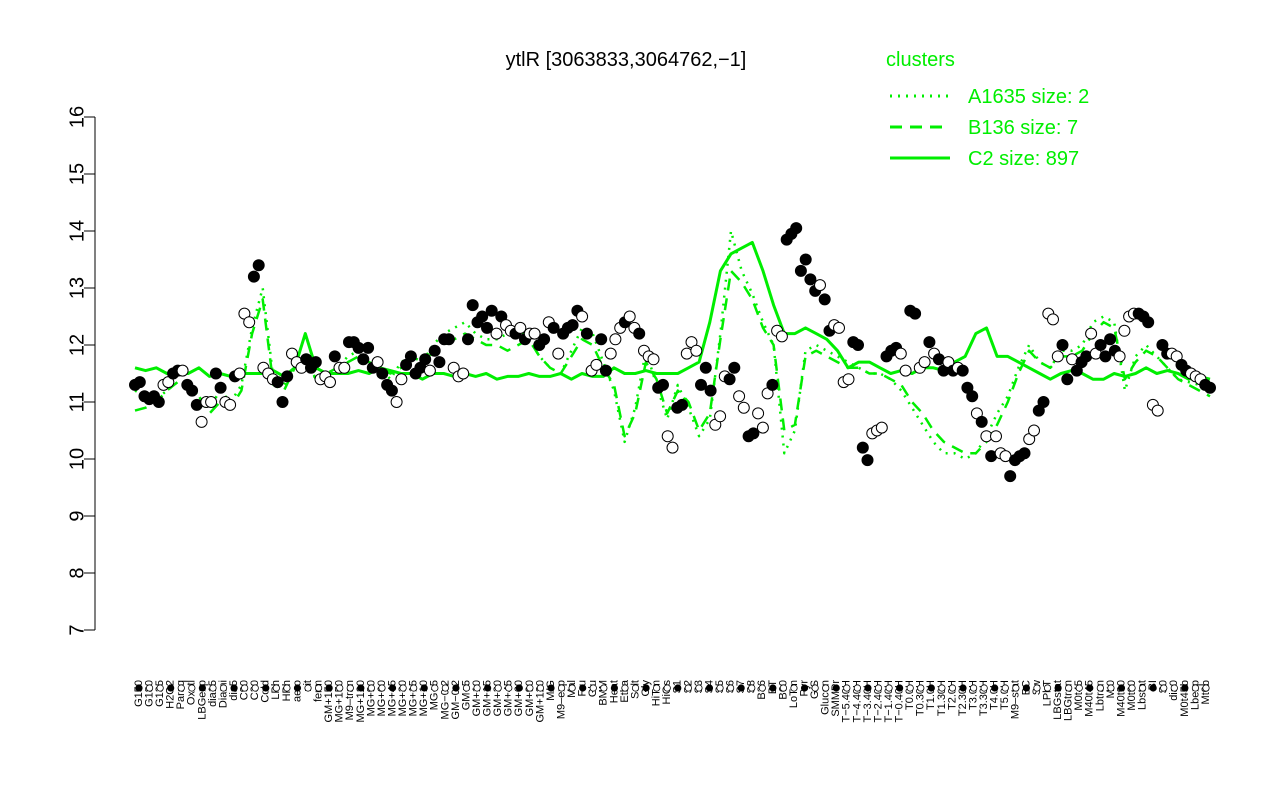 This screenshot has height=800, width=1280. What do you see at coordinates (77, 402) in the screenshot?
I see `y-tick-label: 11` at bounding box center [77, 402].